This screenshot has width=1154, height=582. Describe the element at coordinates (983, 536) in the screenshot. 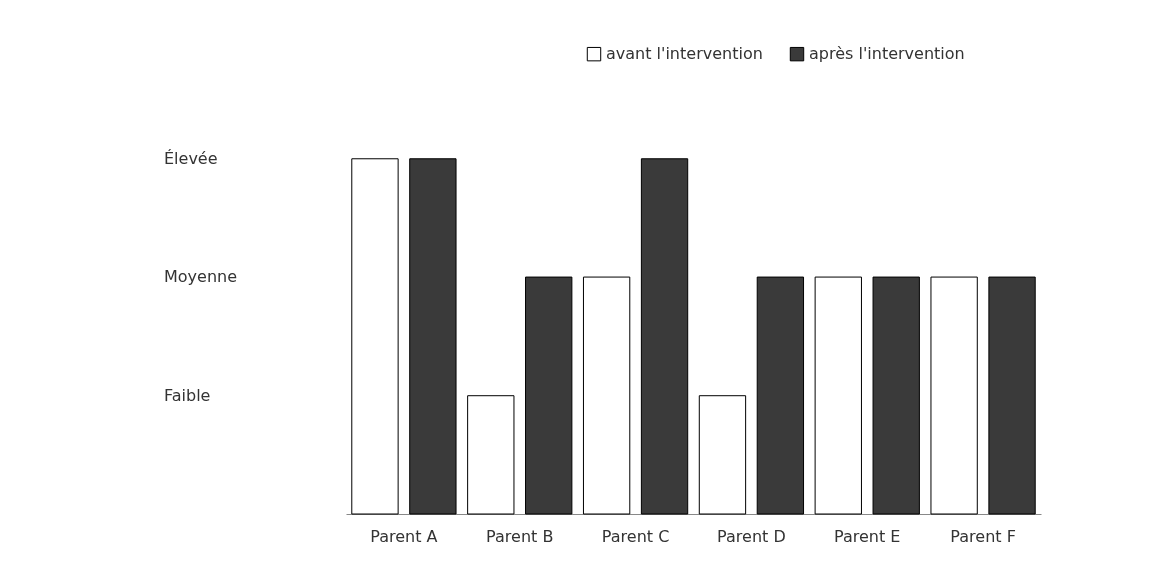

I see `x-tick-label: Parent F` at that location.